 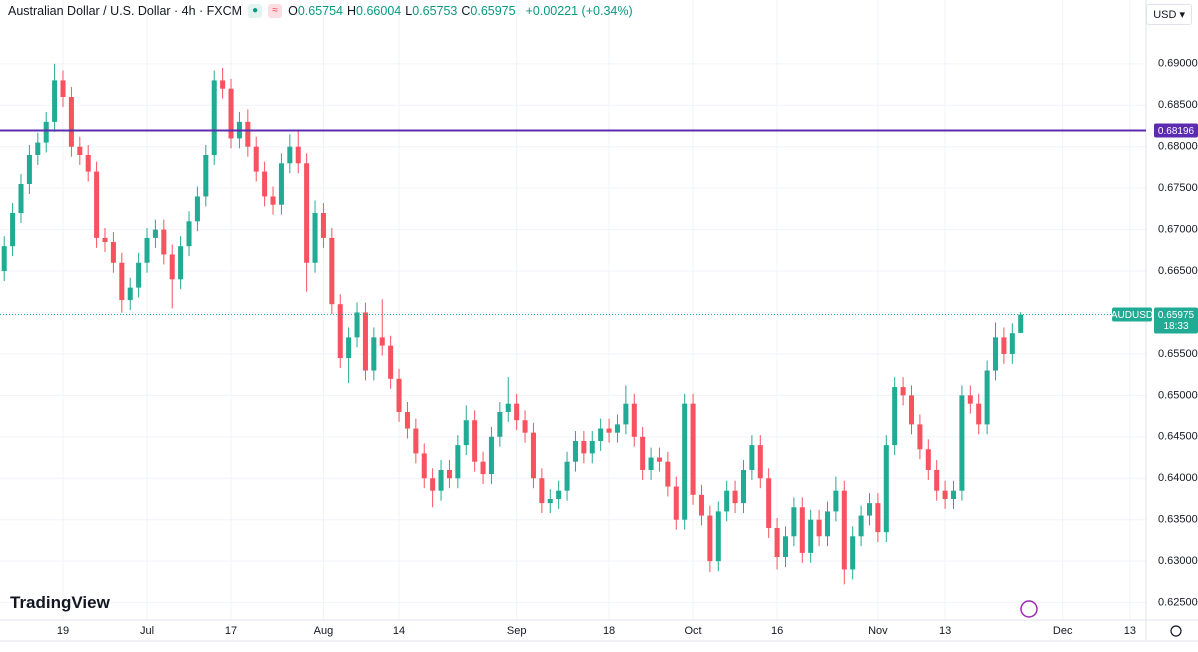 What do you see at coordinates (517, 631) in the screenshot?
I see `x-tick-label: Sep` at bounding box center [517, 631].